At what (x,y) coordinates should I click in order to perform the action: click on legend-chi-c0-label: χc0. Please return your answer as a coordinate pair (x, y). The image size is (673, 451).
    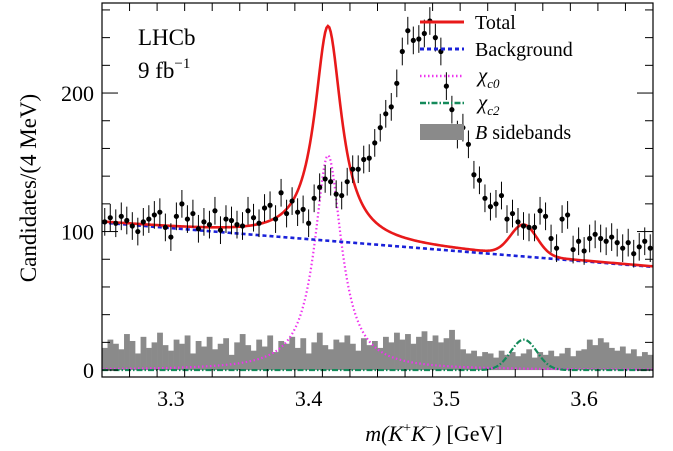
    Looking at the image, I should click on (488, 77).